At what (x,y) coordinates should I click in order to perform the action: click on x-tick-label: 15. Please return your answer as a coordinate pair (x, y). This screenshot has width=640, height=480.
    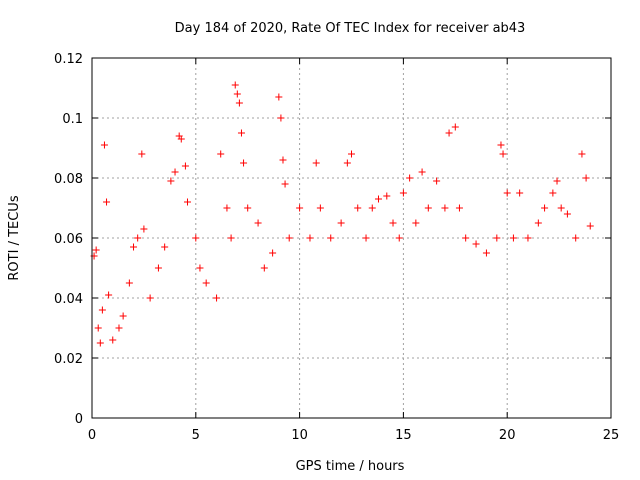
    Looking at the image, I should click on (403, 435).